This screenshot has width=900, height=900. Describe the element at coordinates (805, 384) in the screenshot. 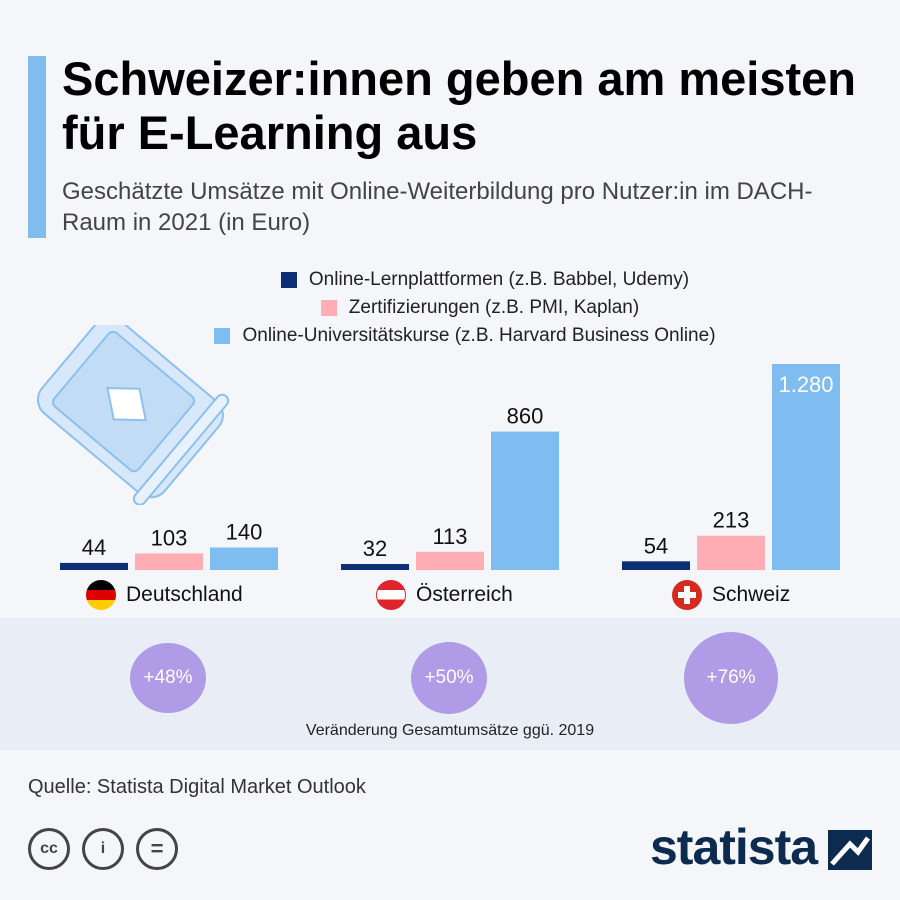

I see `data-label: 1.280` at that location.